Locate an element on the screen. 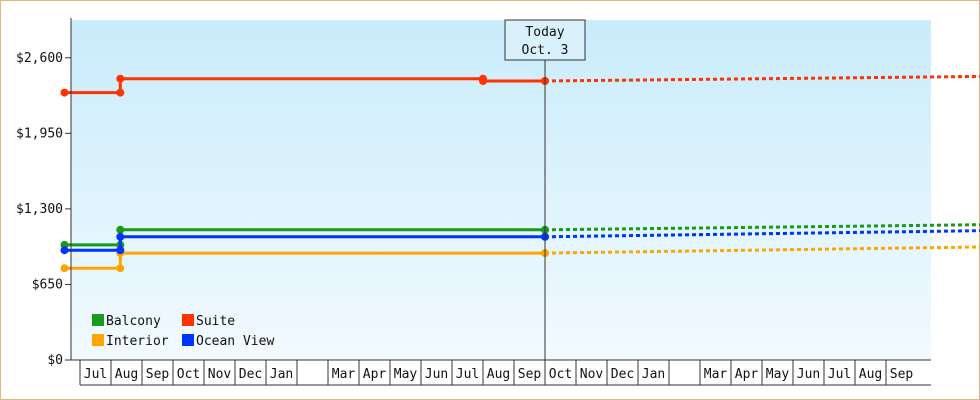 The height and width of the screenshot is (400, 980). today-date: Oct. 3 is located at coordinates (545, 50).